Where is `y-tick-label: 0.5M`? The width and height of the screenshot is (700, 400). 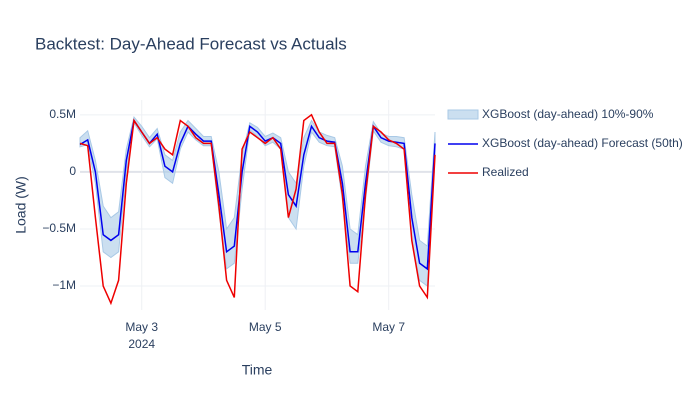 y-tick-label: 0.5M is located at coordinates (62, 114).